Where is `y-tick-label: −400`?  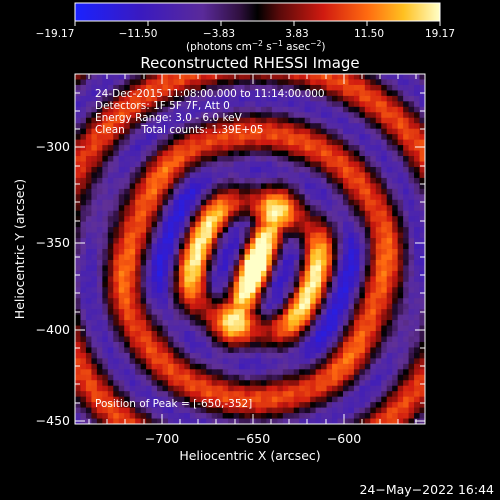
y-tick-label: −400 is located at coordinates (53, 329).